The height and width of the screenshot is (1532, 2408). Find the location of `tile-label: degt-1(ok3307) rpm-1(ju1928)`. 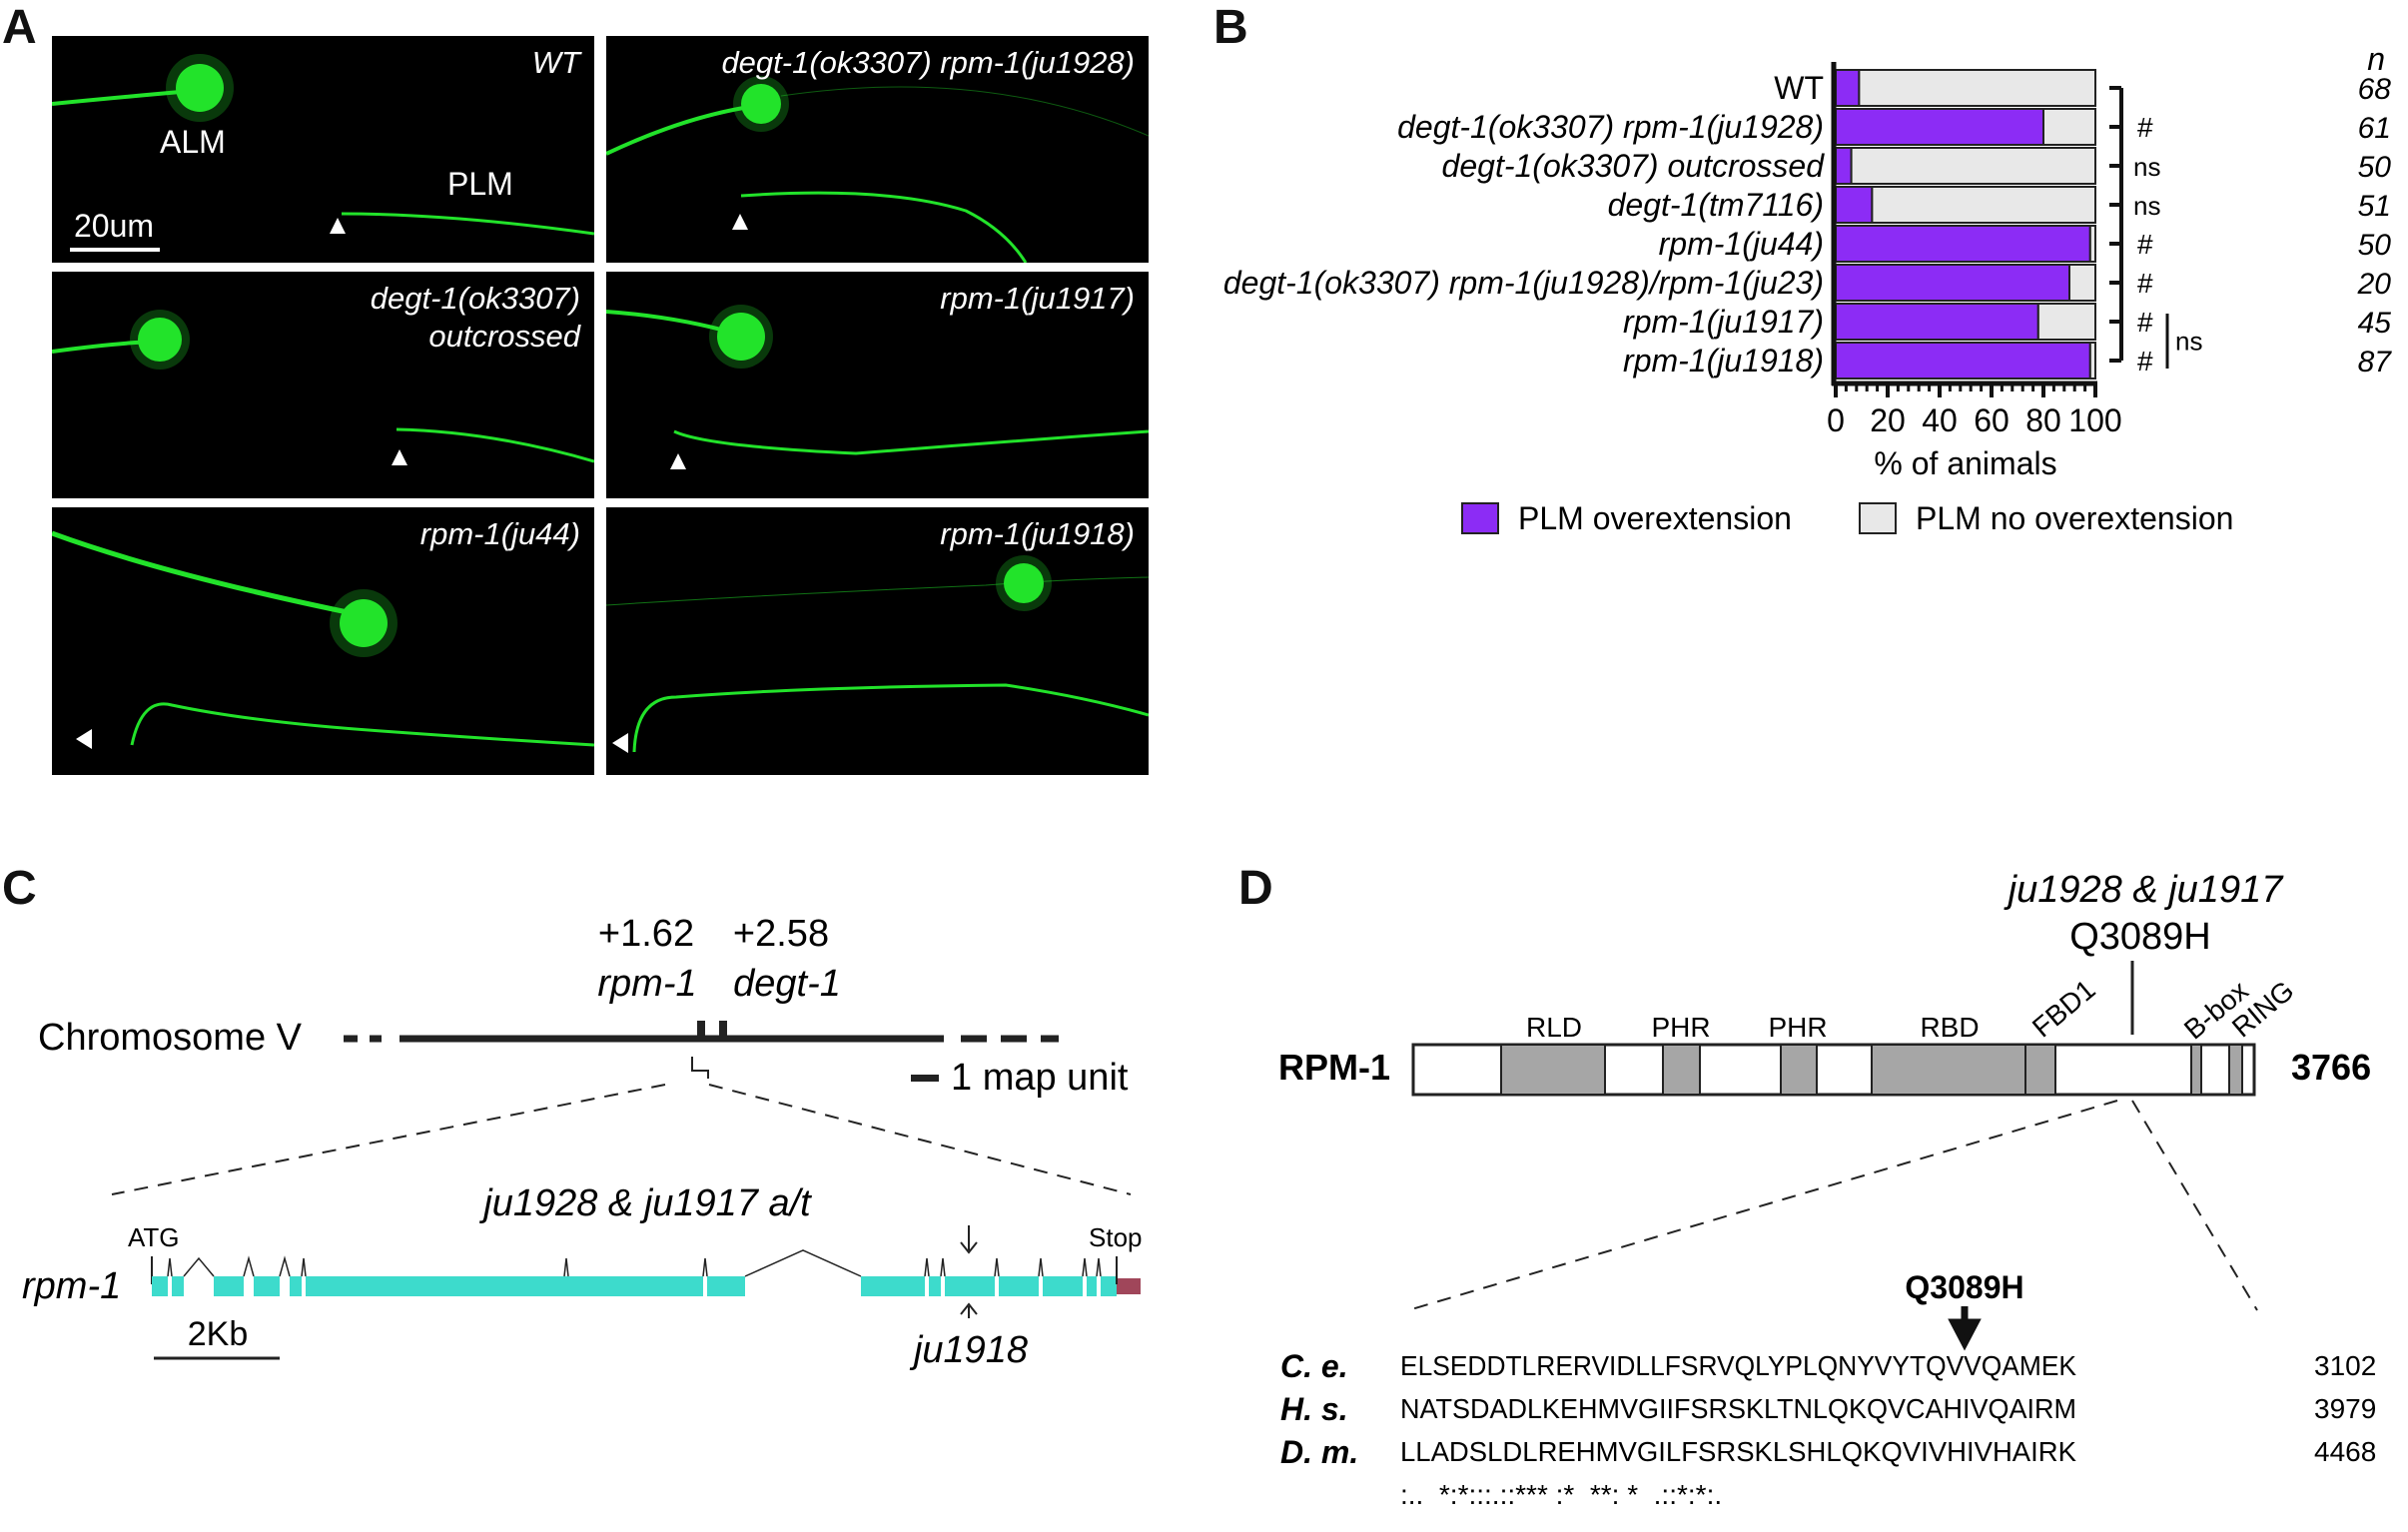

tile-label: degt-1(ok3307) rpm-1(ju1928) is located at coordinates (928, 63).